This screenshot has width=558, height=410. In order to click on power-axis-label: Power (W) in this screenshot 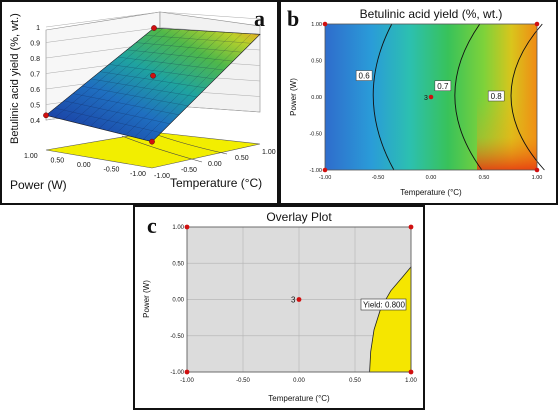, I will do `click(38, 185)`.